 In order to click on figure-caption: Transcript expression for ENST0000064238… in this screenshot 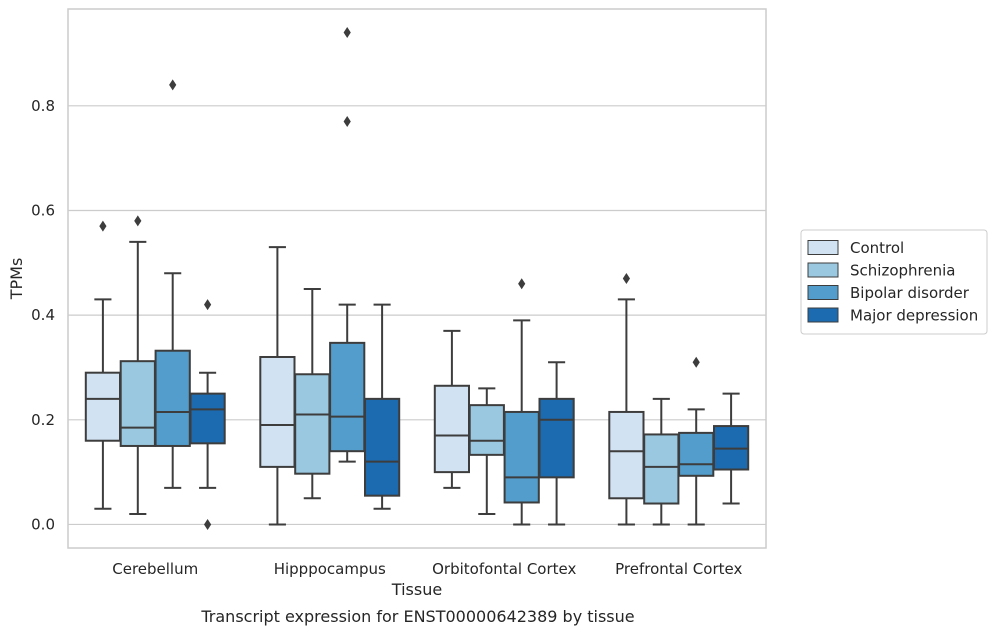, I will do `click(417, 616)`.